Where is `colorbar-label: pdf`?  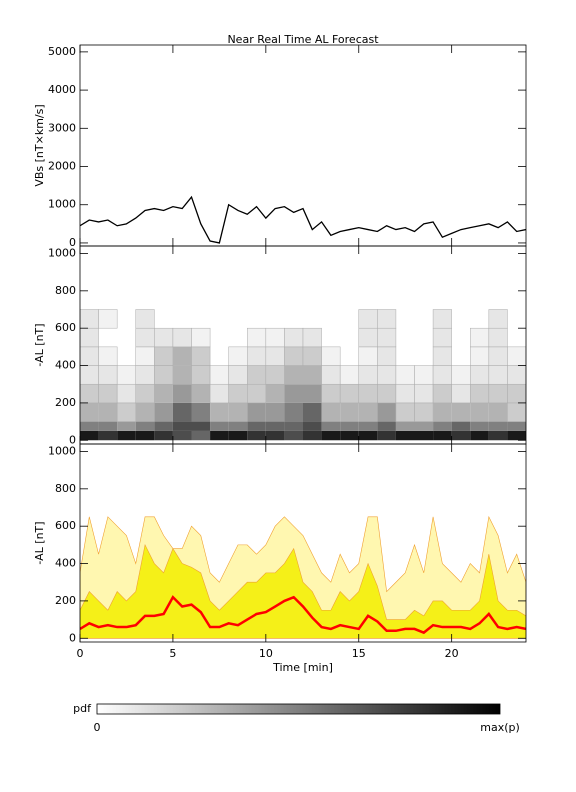 colorbar-label: pdf is located at coordinates (82, 708).